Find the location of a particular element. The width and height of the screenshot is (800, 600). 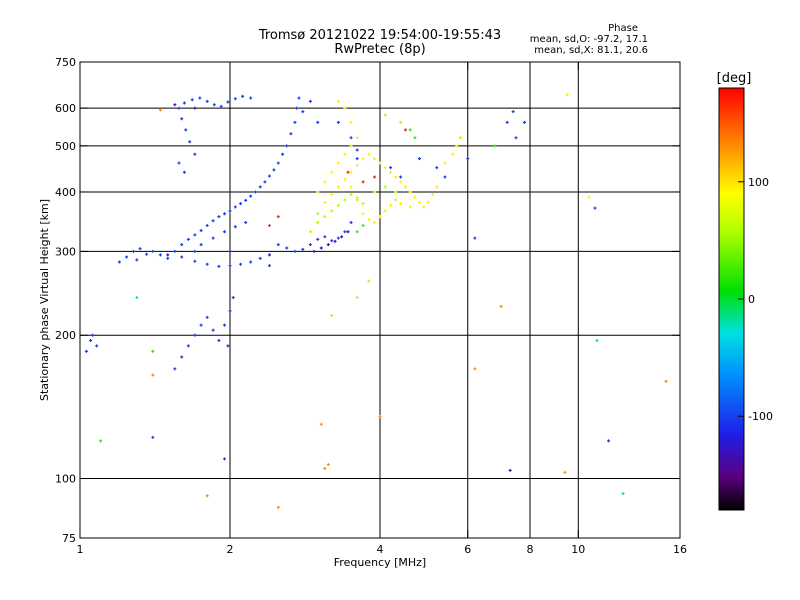

colorbar-tick-label: 100 is located at coordinates (758, 182).